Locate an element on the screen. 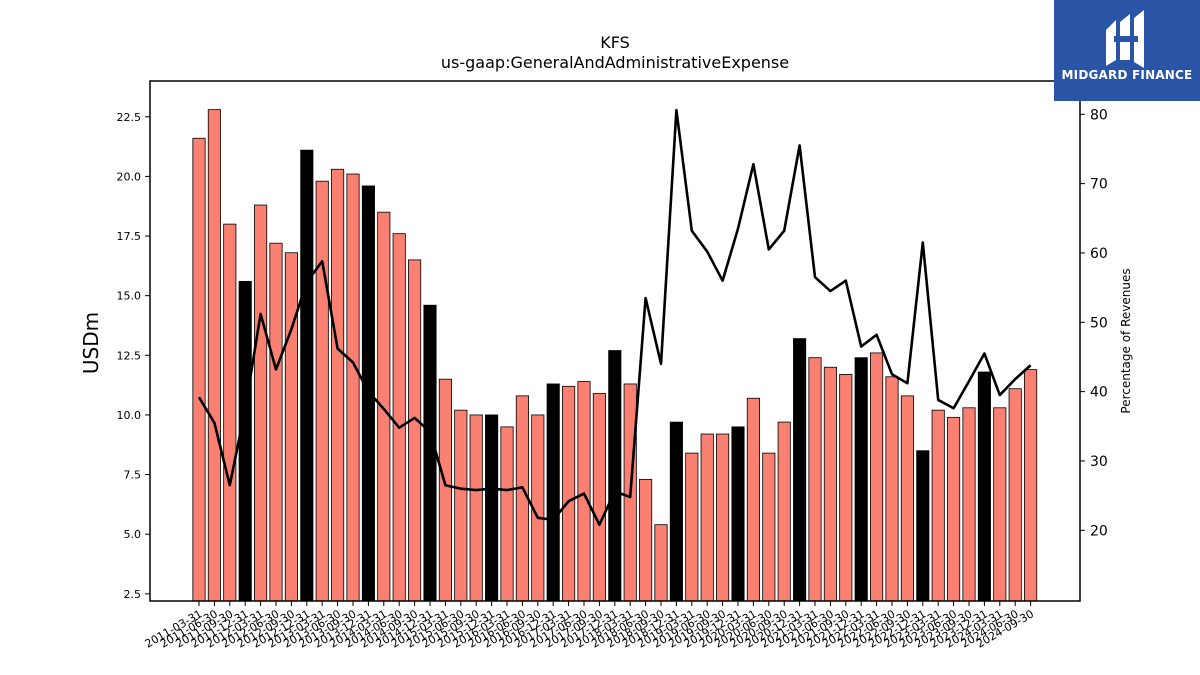 The width and height of the screenshot is (1200, 675). y2-axis-label: Percentage of Revenues is located at coordinates (1126, 340).